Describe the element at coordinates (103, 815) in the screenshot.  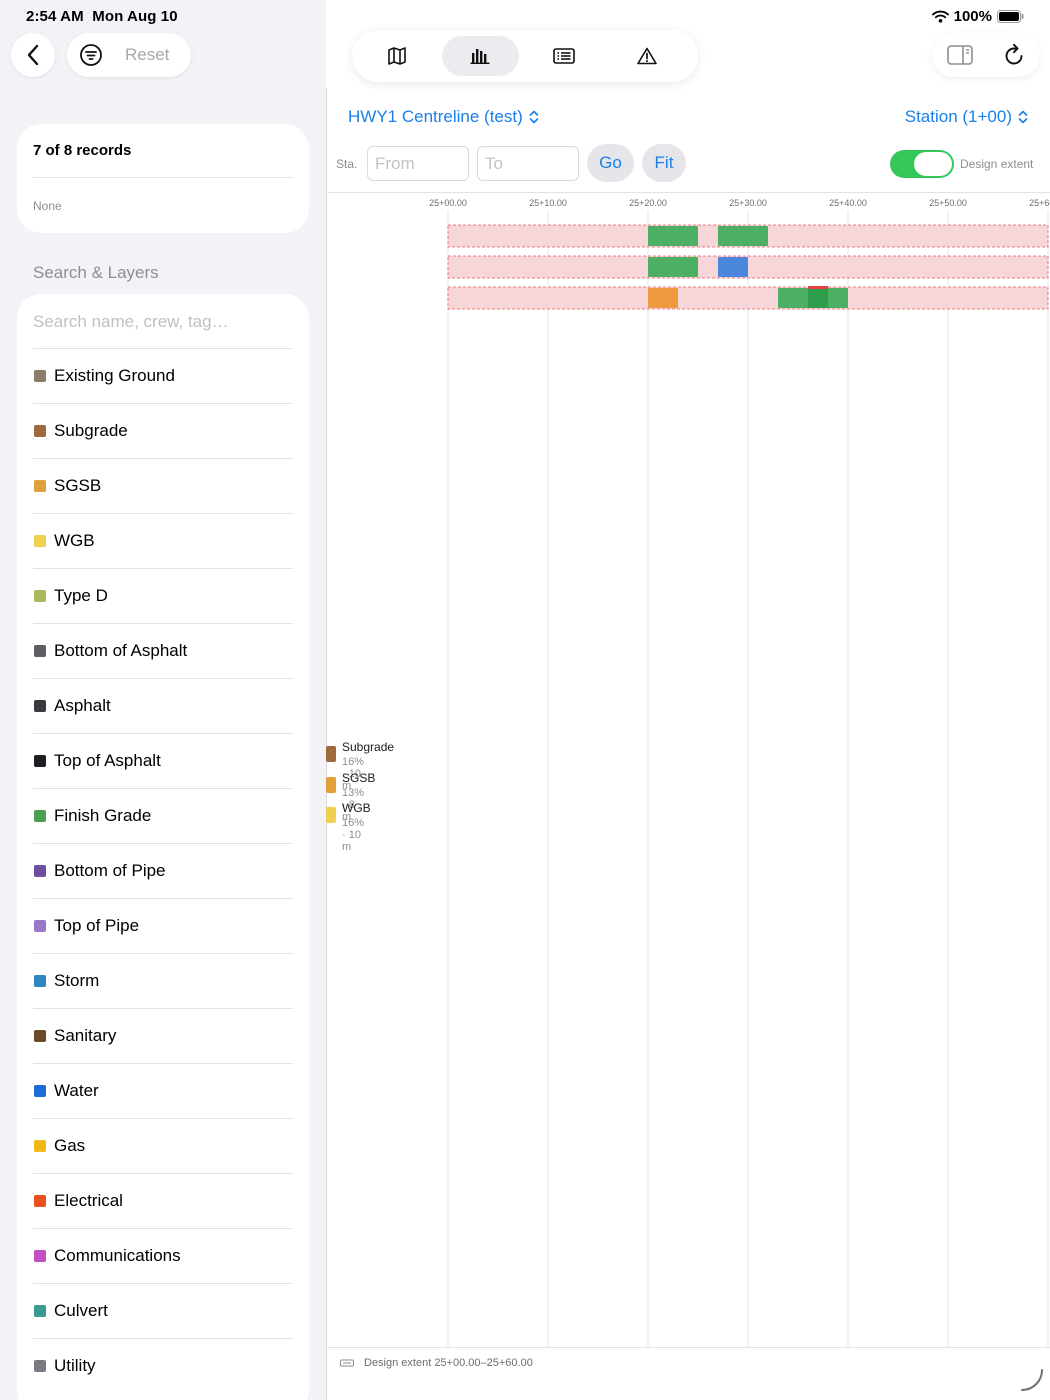
I see `layer-label: Finish Grade` at that location.